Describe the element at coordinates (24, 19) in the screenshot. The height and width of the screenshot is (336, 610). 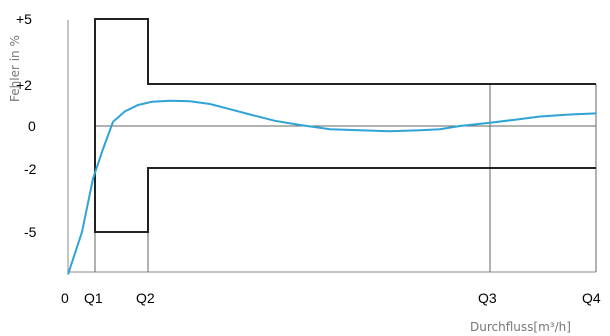
I see `y-tick-label-plus5: +5` at that location.